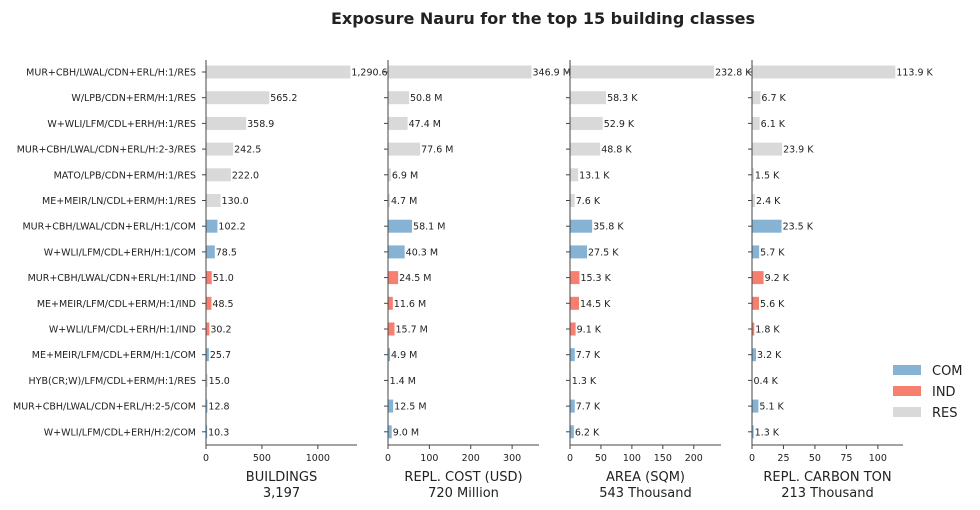  What do you see at coordinates (595, 304) in the screenshot?
I see `value-label: 14.5 K` at bounding box center [595, 304].